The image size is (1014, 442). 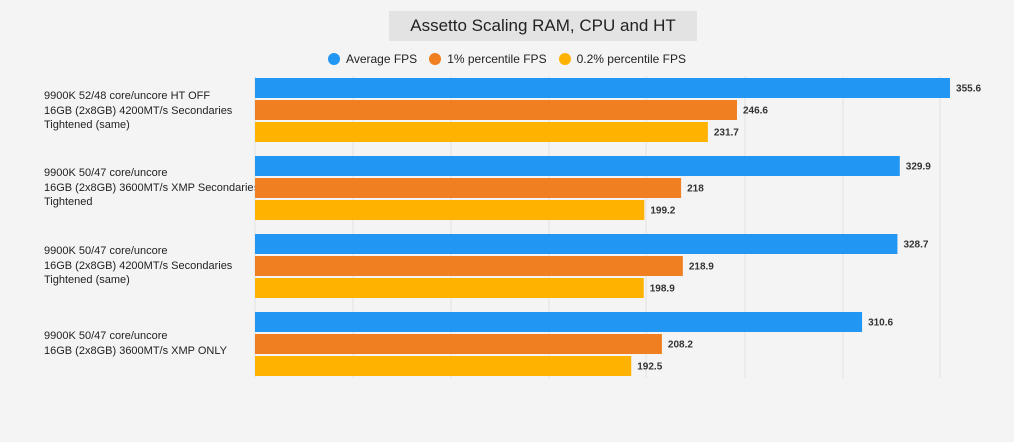 What do you see at coordinates (662, 289) in the screenshot?
I see `data-label-series-2-category-2: 198.9` at bounding box center [662, 289].